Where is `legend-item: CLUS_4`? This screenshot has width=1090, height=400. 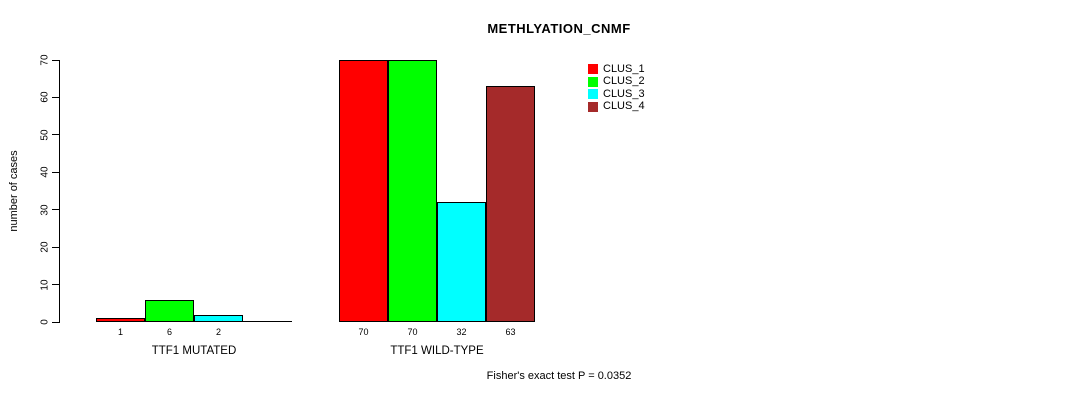
legend-item: CLUS_4 is located at coordinates (616, 107).